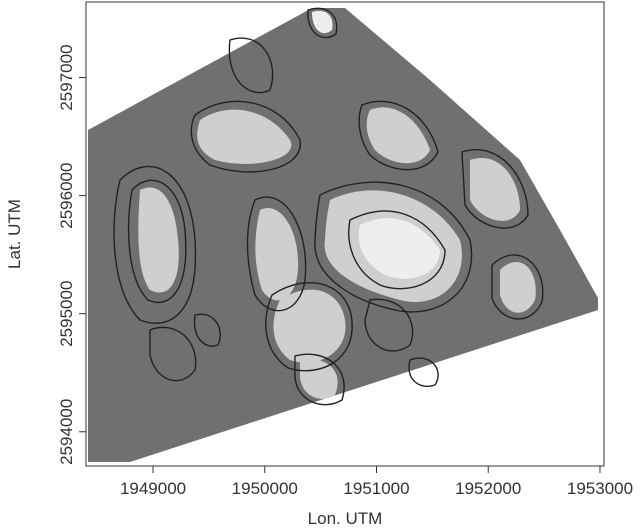  Describe the element at coordinates (153, 488) in the screenshot. I see `x-tick-label: 1949000` at that location.